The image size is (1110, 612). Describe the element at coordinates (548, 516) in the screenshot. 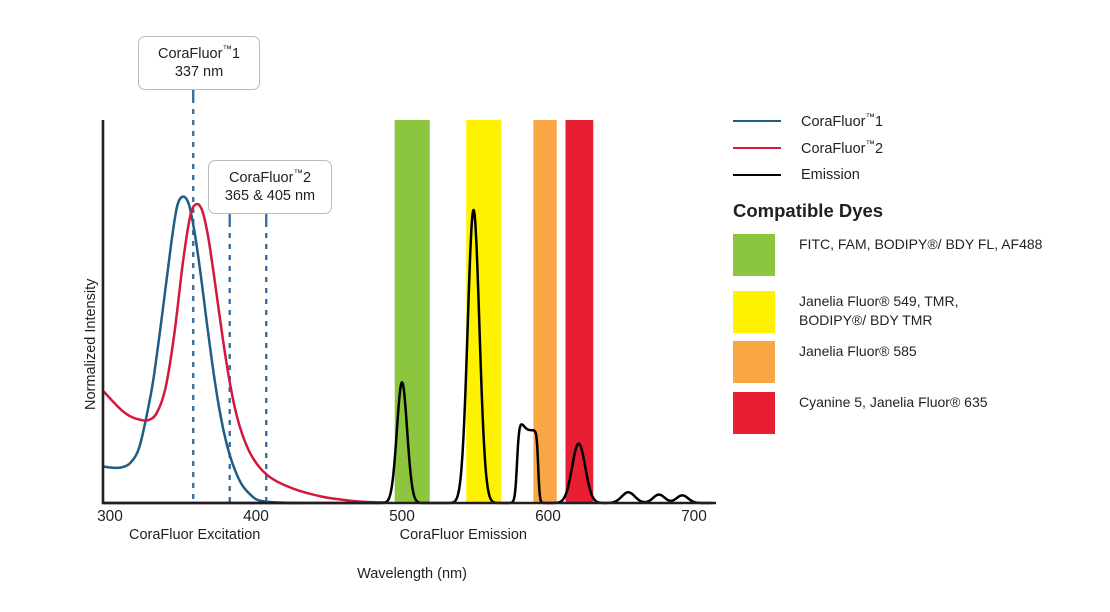

I see `x-tick-600: 600` at that location.